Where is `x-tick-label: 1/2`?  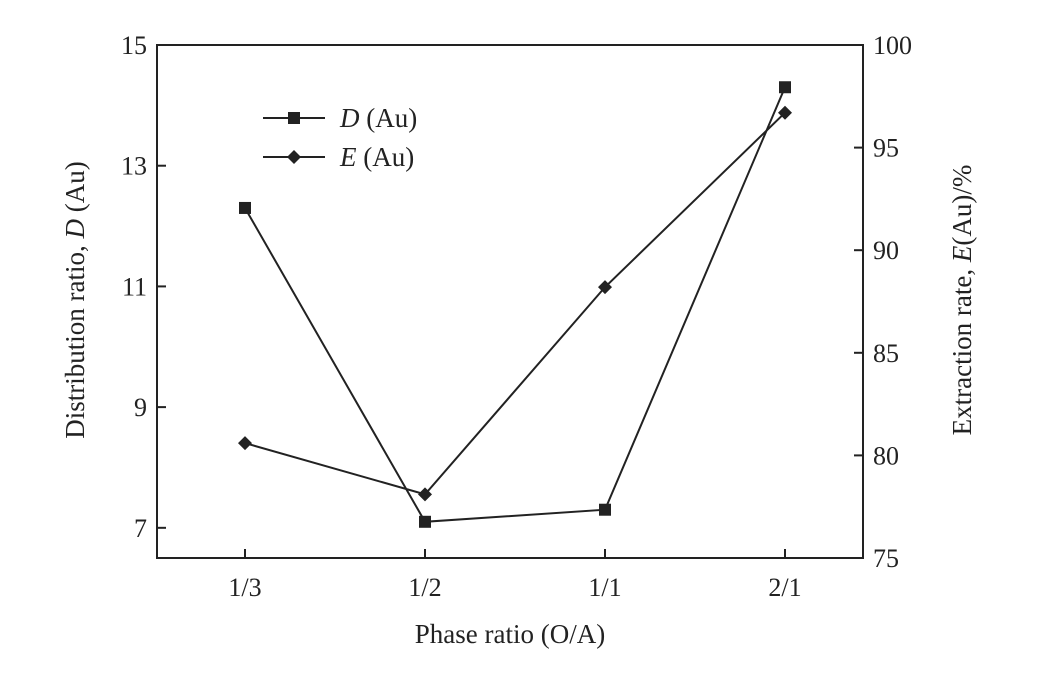 x-tick-label: 1/2 is located at coordinates (424, 587).